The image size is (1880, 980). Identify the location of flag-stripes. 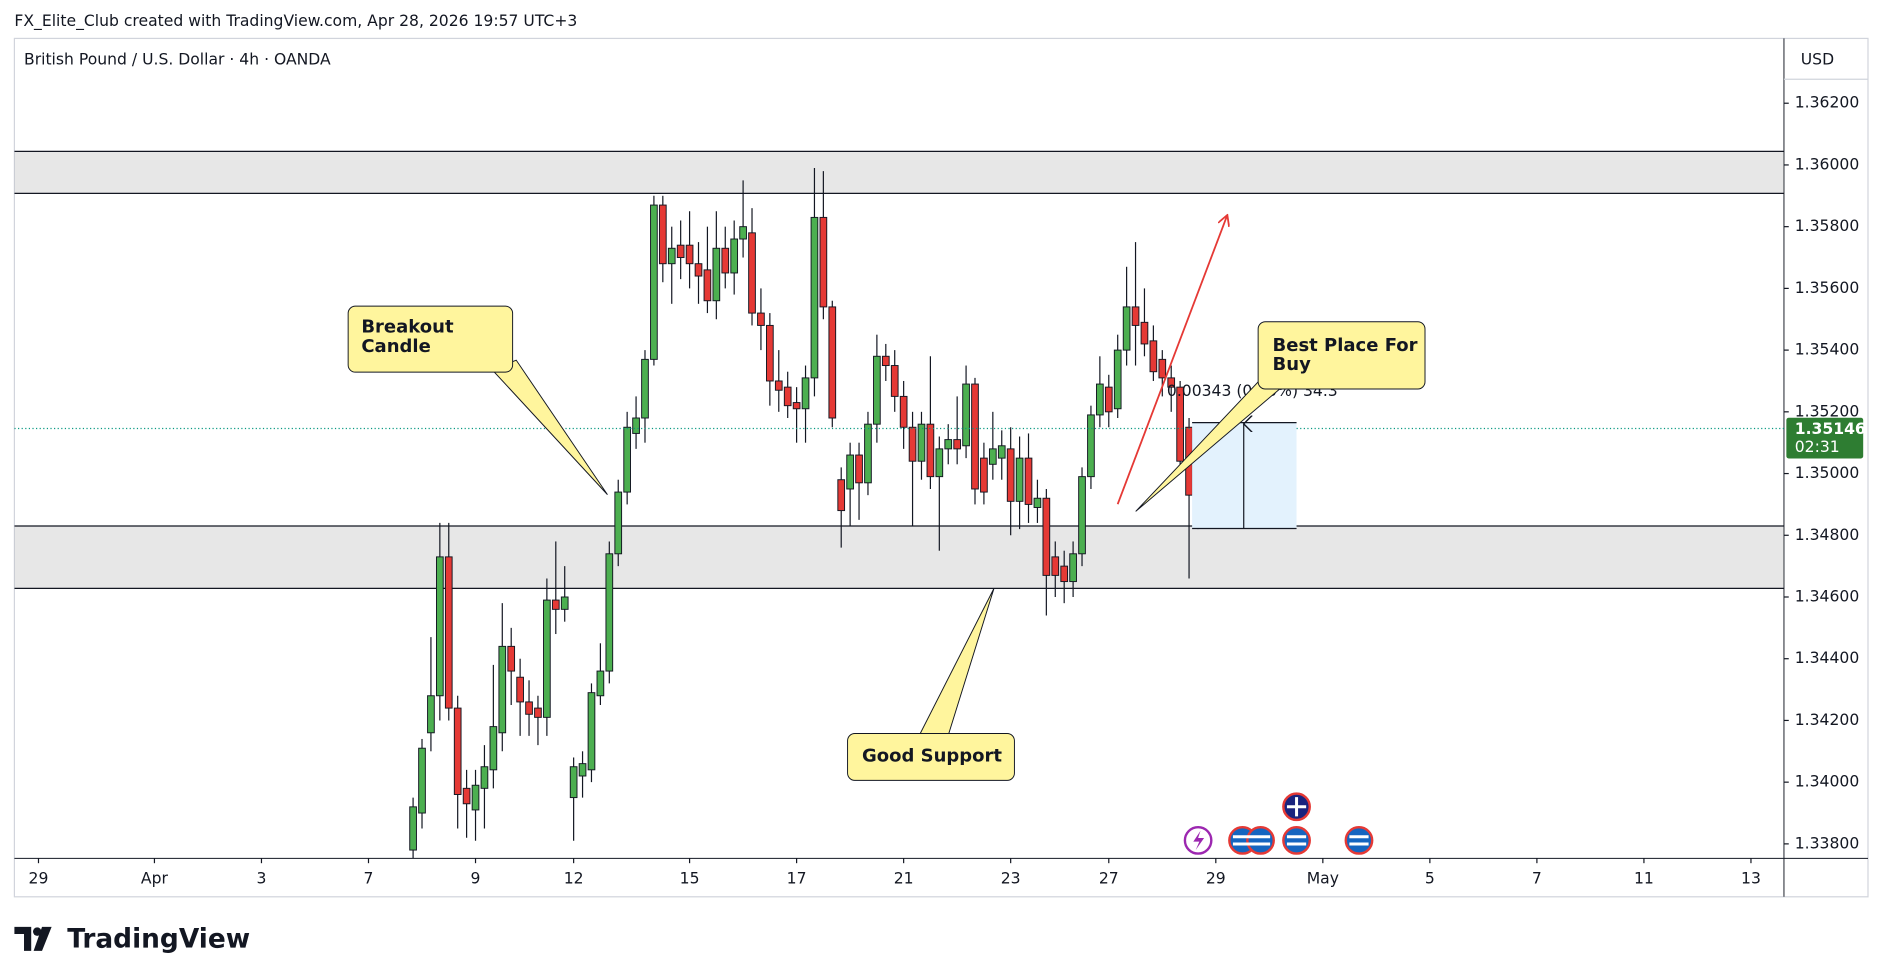
(1300, 821).